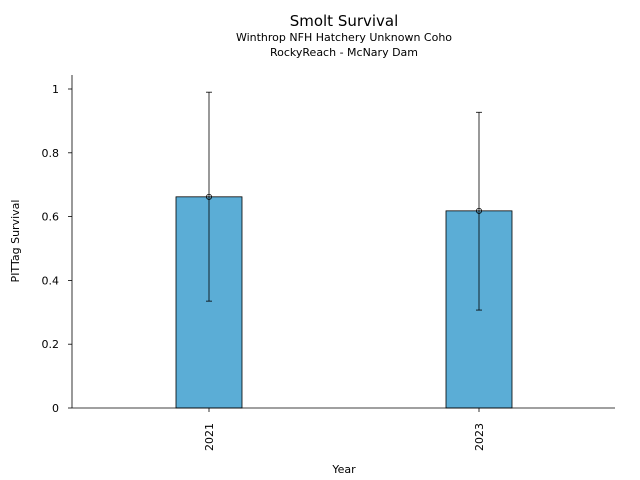 The image size is (640, 480). I want to click on y-tick-label: 0.2, so click(51, 344).